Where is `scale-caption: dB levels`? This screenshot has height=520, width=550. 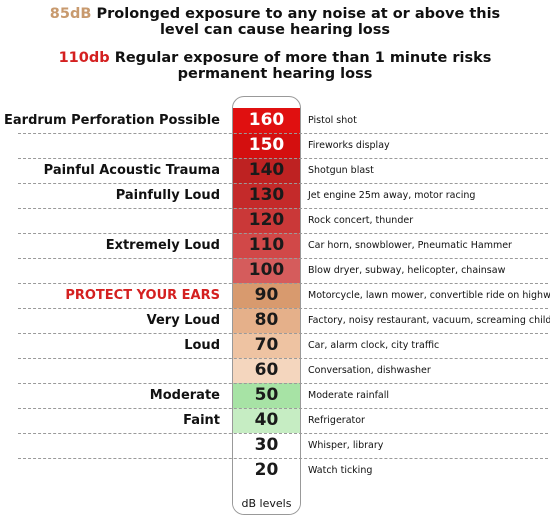 scale-caption: dB levels is located at coordinates (266, 504).